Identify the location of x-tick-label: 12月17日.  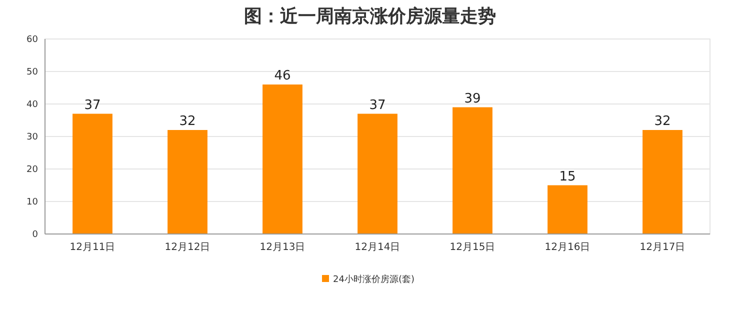
(663, 247).